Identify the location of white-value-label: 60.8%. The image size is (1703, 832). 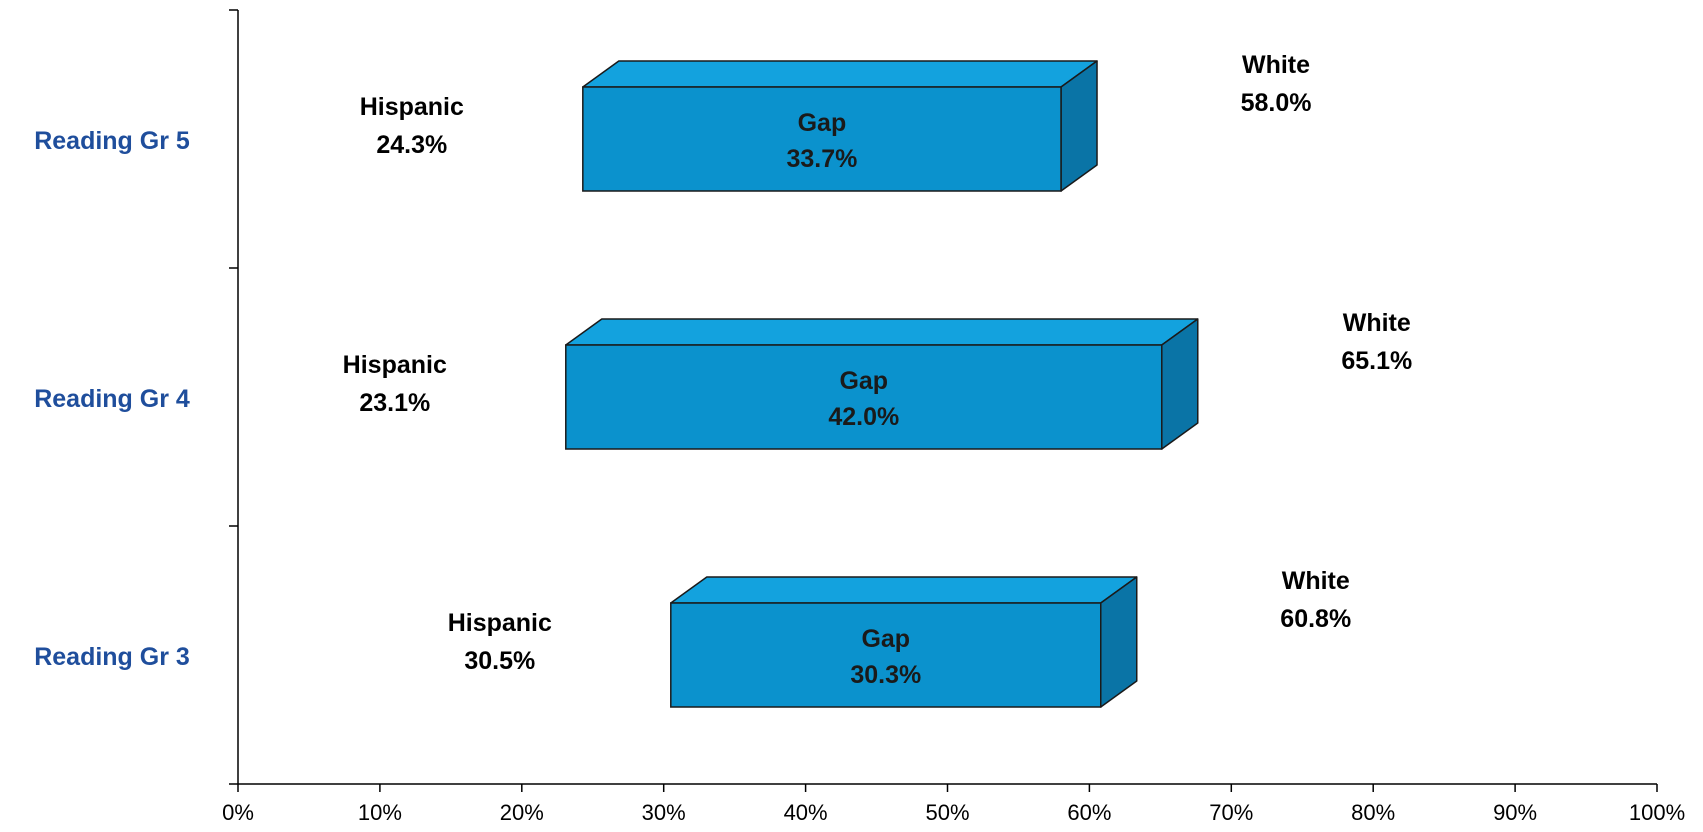
(1315, 619).